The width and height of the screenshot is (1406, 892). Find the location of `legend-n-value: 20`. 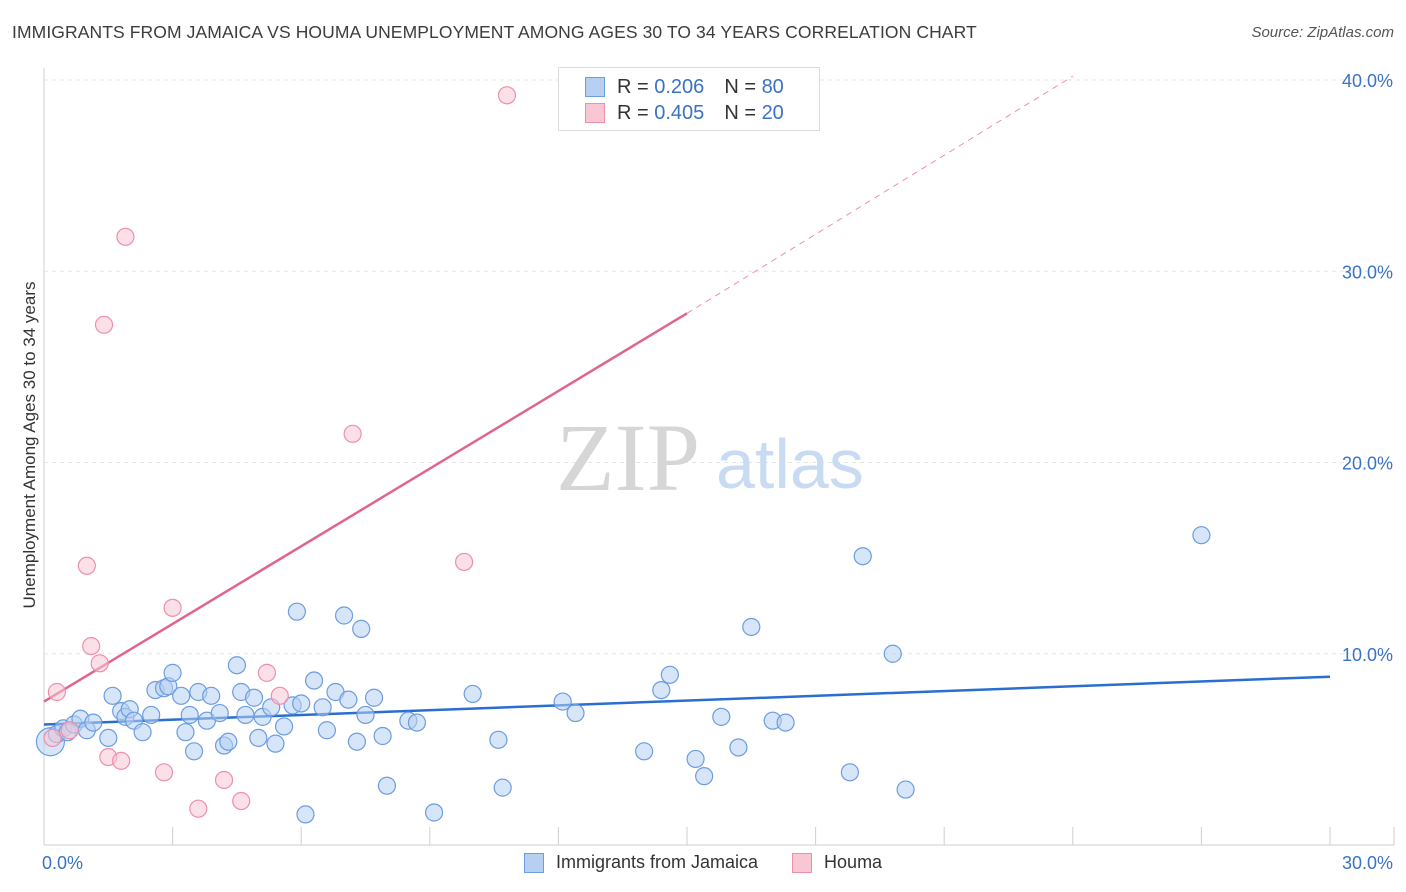

legend-n-value: 20 is located at coordinates (772, 112).